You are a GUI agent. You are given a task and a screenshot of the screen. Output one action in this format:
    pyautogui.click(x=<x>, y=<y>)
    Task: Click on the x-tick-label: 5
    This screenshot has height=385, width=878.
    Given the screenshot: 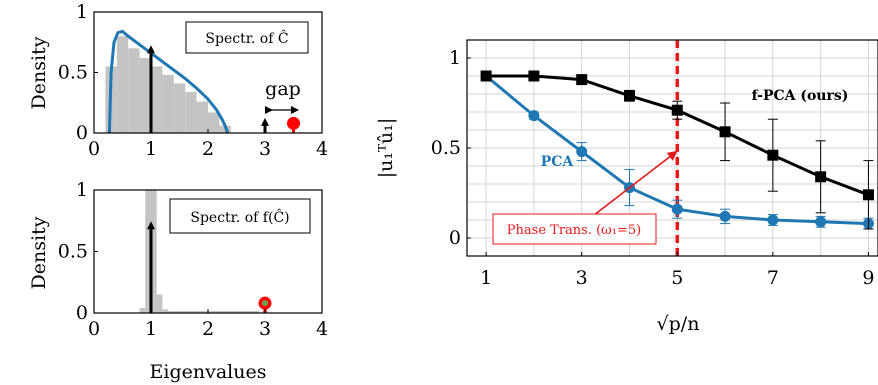 What is the action you would take?
    pyautogui.click(x=677, y=278)
    